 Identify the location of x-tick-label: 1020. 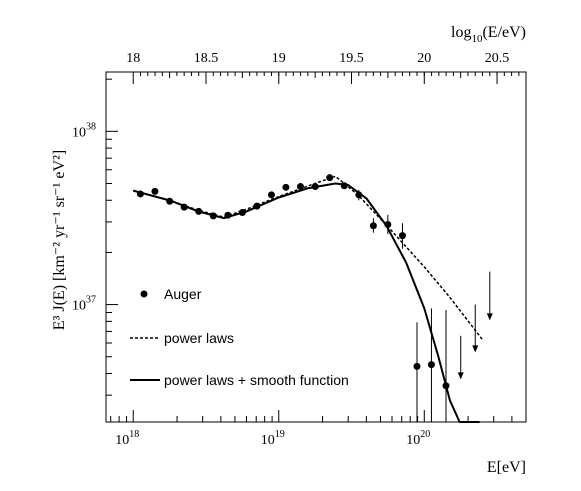
(418, 438).